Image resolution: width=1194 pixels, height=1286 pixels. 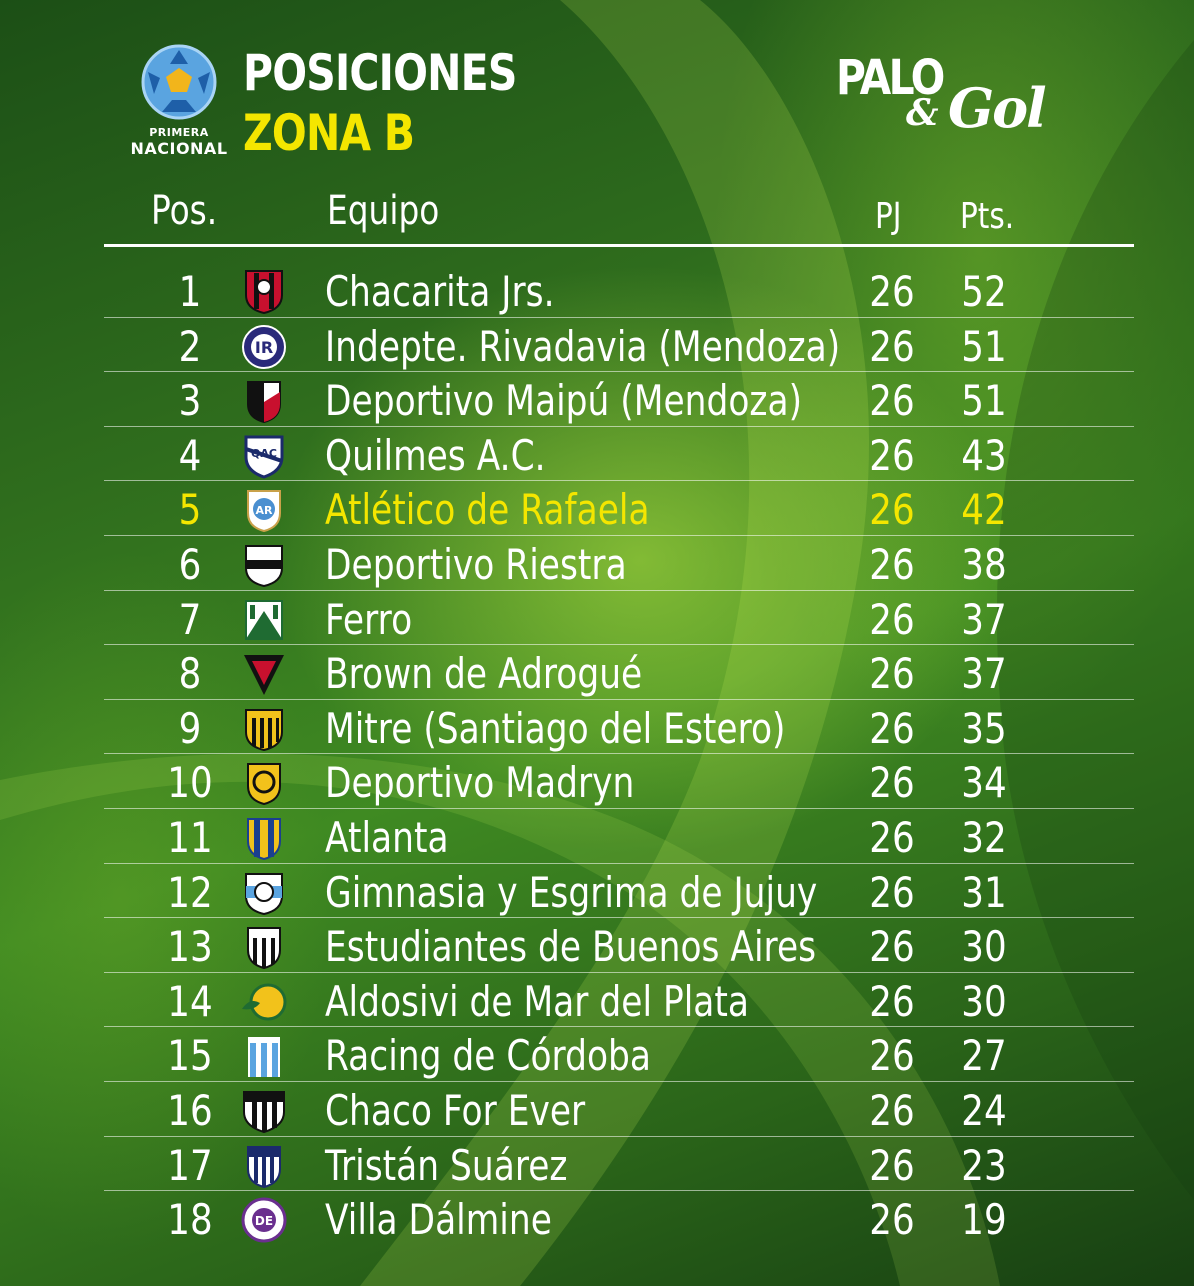 I want to click on table-row: 14 Aldosivi de Mar del Plata 26 30, so click(x=597, y=1000).